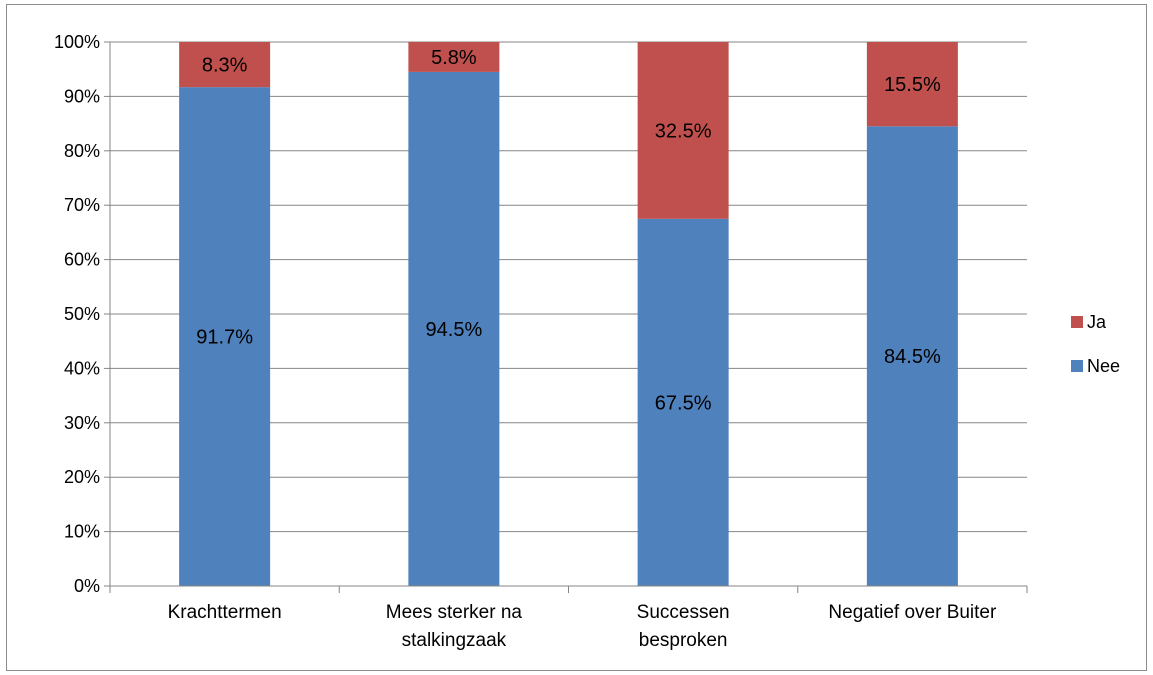 This screenshot has height=675, width=1153. What do you see at coordinates (82, 96) in the screenshot?
I see `y-tick-label: 90%` at bounding box center [82, 96].